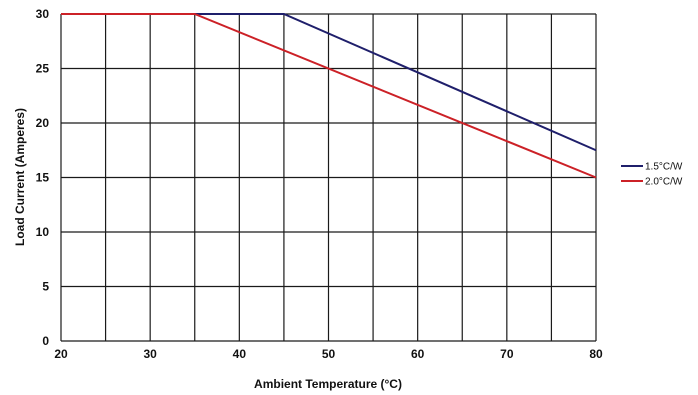  I want to click on legend-label-1: 1.5°C/W, so click(664, 167).